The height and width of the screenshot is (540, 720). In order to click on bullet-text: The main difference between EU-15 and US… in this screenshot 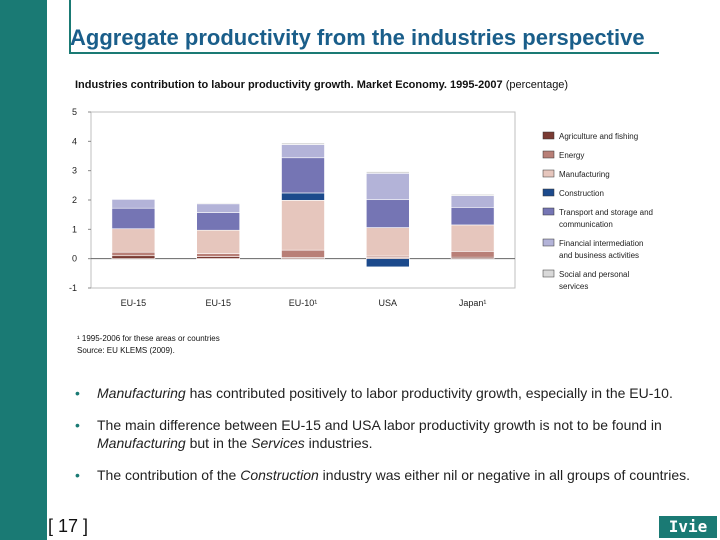, I will do `click(379, 425)`.